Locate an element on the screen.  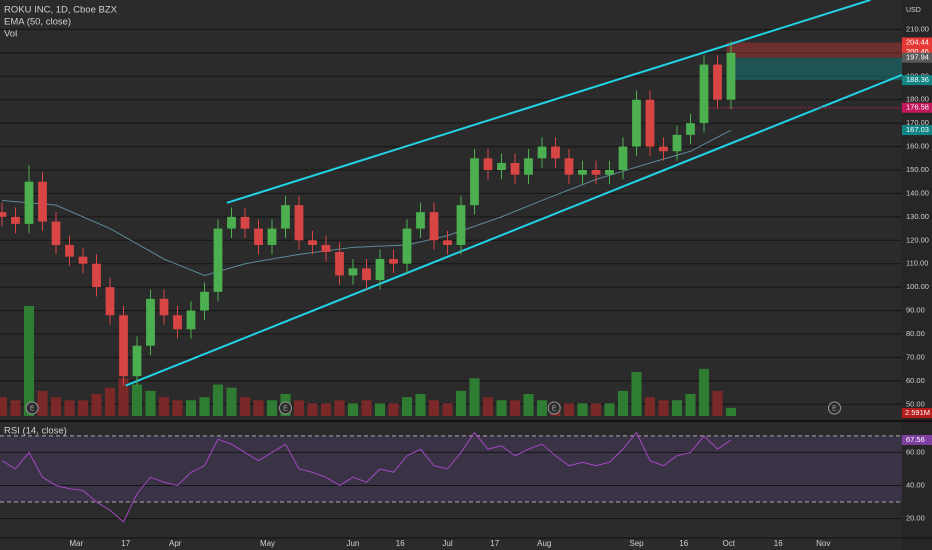
rsi-tick-label: 20.00 is located at coordinates (915, 518).